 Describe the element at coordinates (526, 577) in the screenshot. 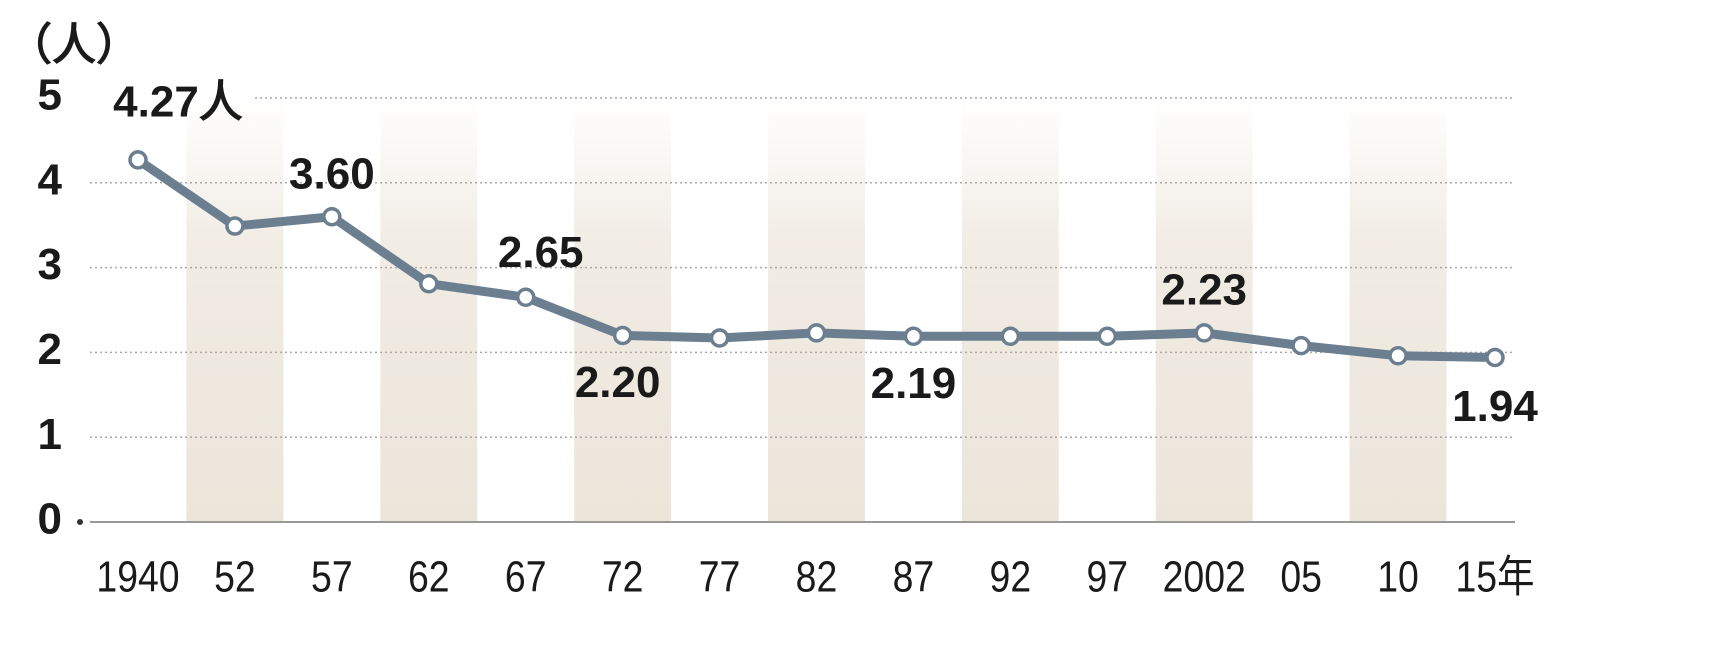

I see `x-tick-label: 67` at that location.